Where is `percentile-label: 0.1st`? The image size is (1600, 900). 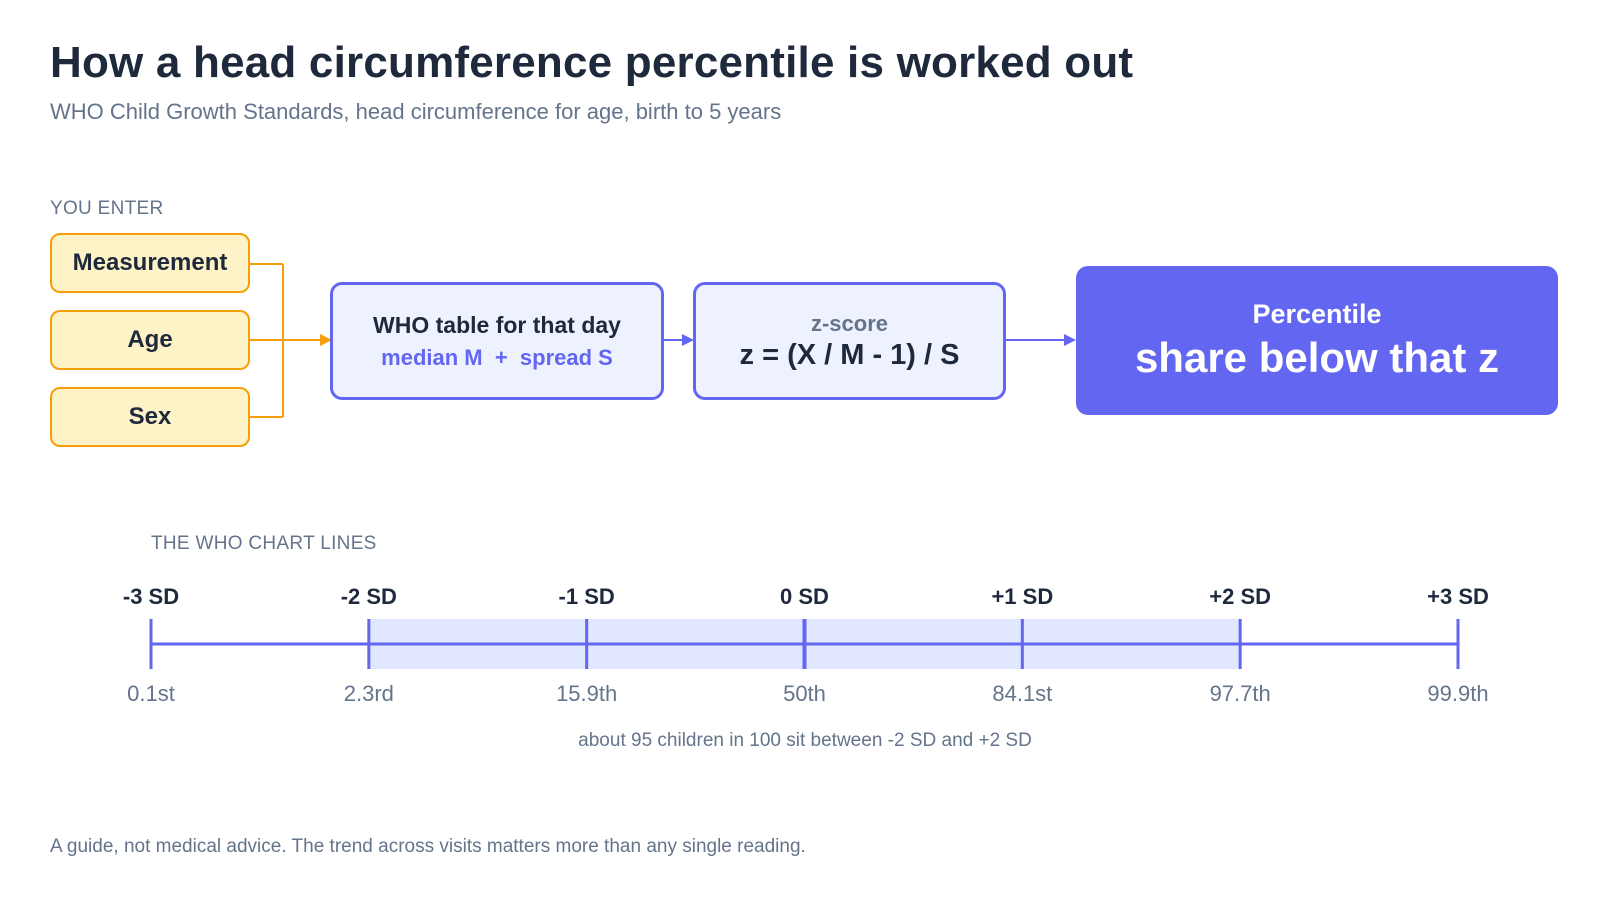 percentile-label: 0.1st is located at coordinates (151, 693).